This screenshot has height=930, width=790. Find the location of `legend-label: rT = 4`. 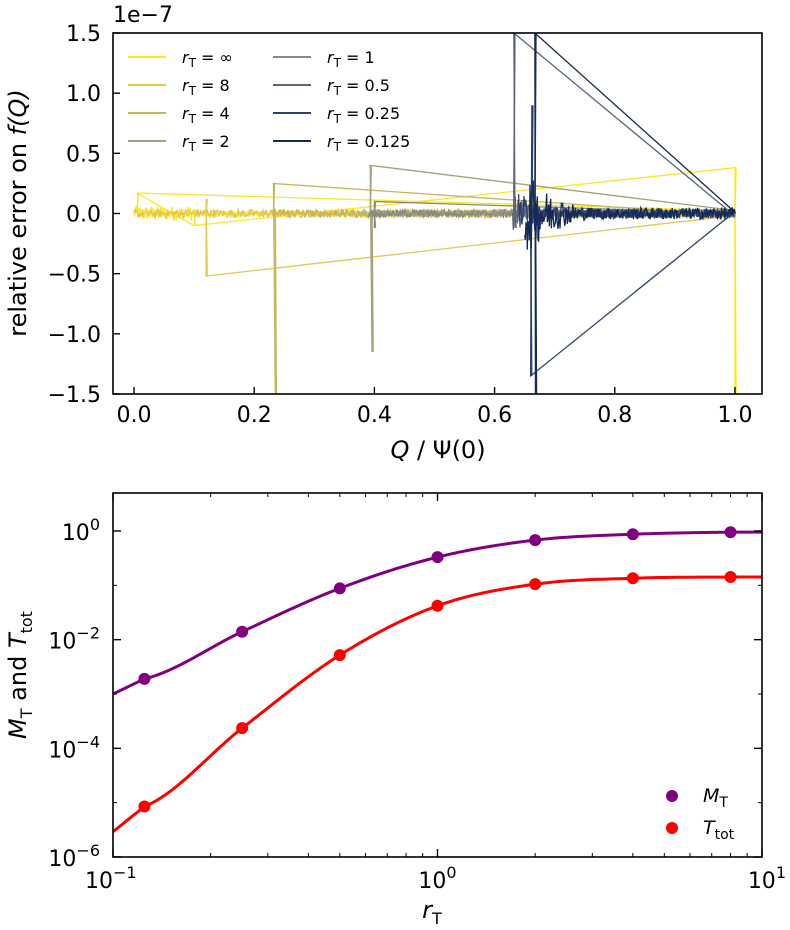

legend-label: rT = 4 is located at coordinates (206, 115).